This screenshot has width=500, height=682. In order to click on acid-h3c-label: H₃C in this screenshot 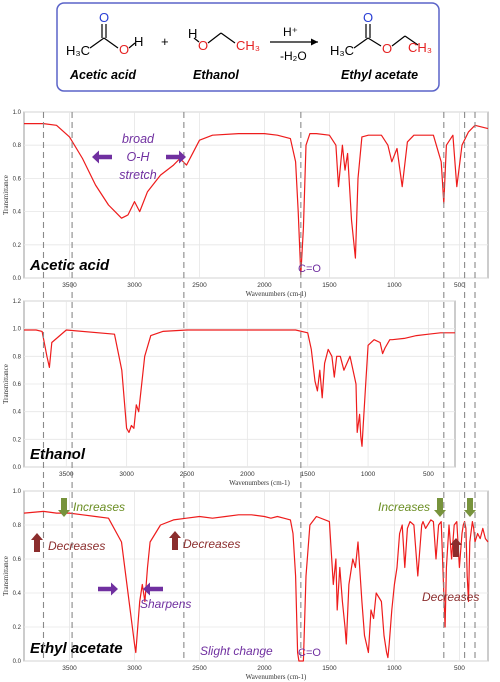, I will do `click(78, 50)`.